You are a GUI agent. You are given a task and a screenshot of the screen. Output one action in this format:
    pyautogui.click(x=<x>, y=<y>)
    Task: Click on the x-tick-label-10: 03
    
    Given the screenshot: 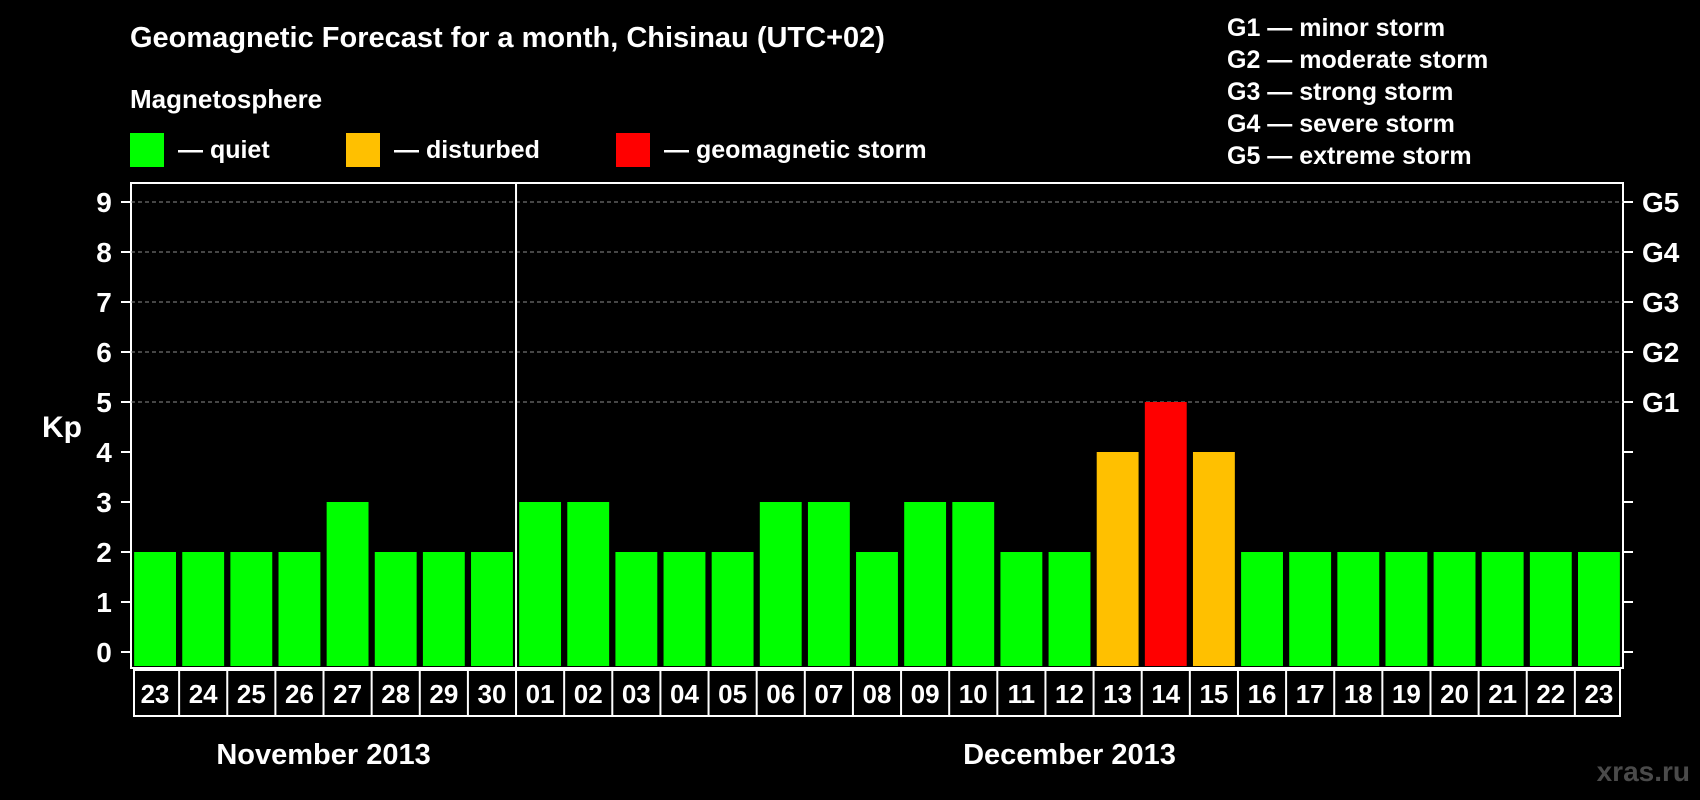 What is the action you would take?
    pyautogui.click(x=636, y=694)
    